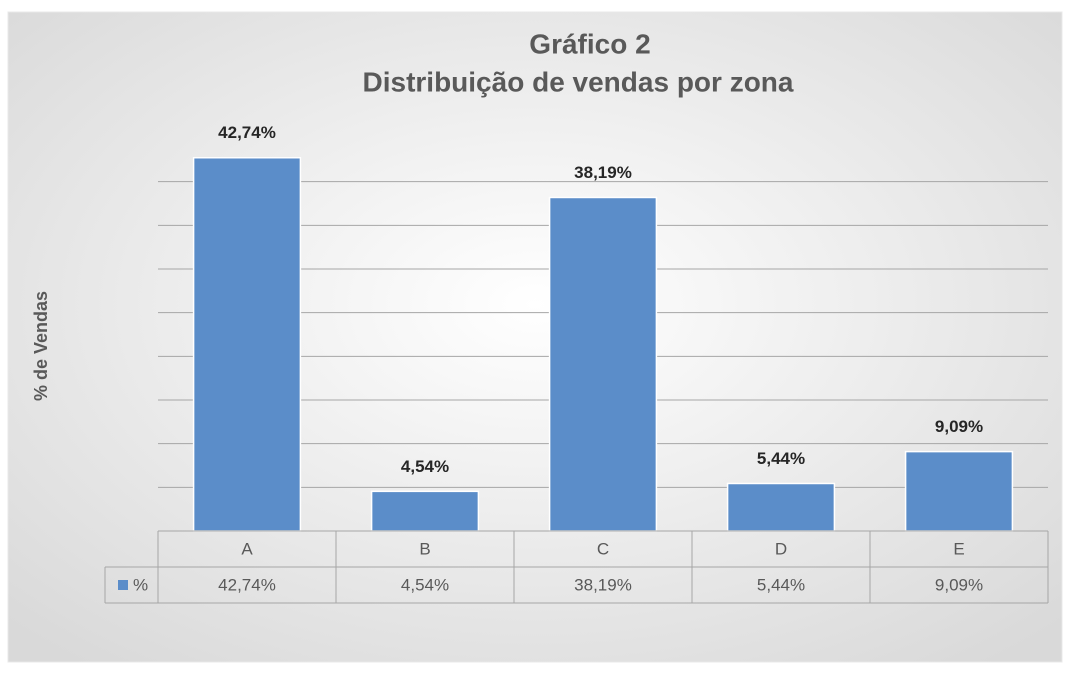 The height and width of the screenshot is (674, 1070). I want to click on data-label: 4,54%, so click(425, 466).